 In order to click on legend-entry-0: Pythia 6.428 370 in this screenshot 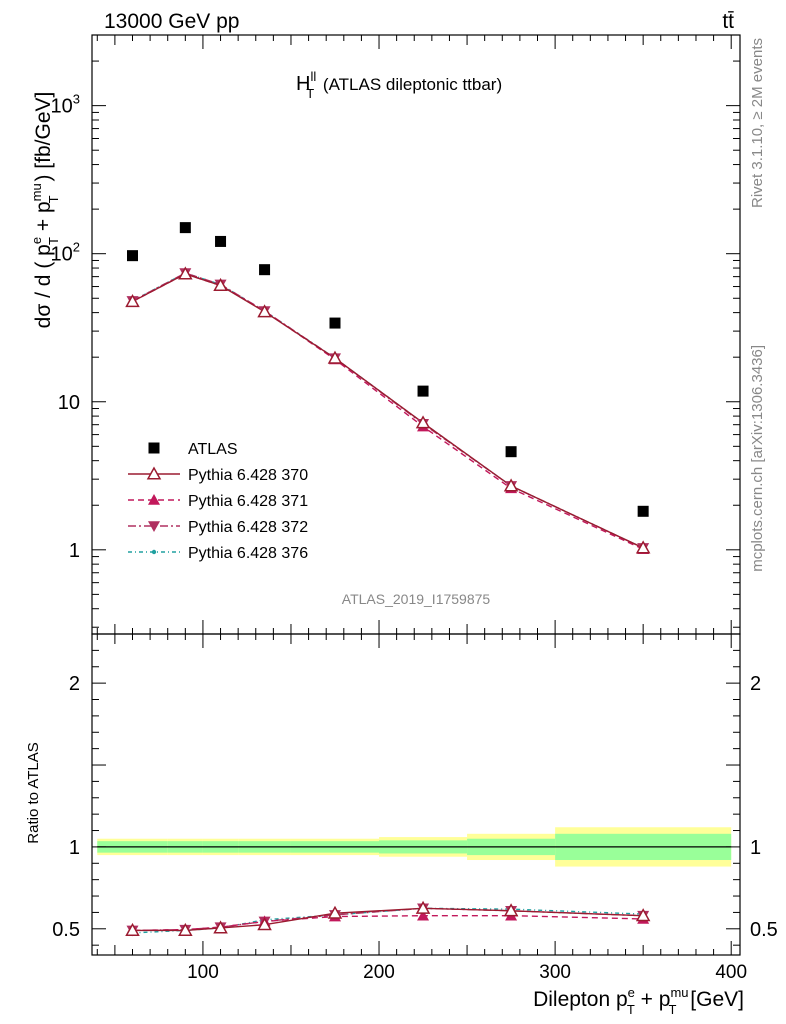, I will do `click(218, 475)`.